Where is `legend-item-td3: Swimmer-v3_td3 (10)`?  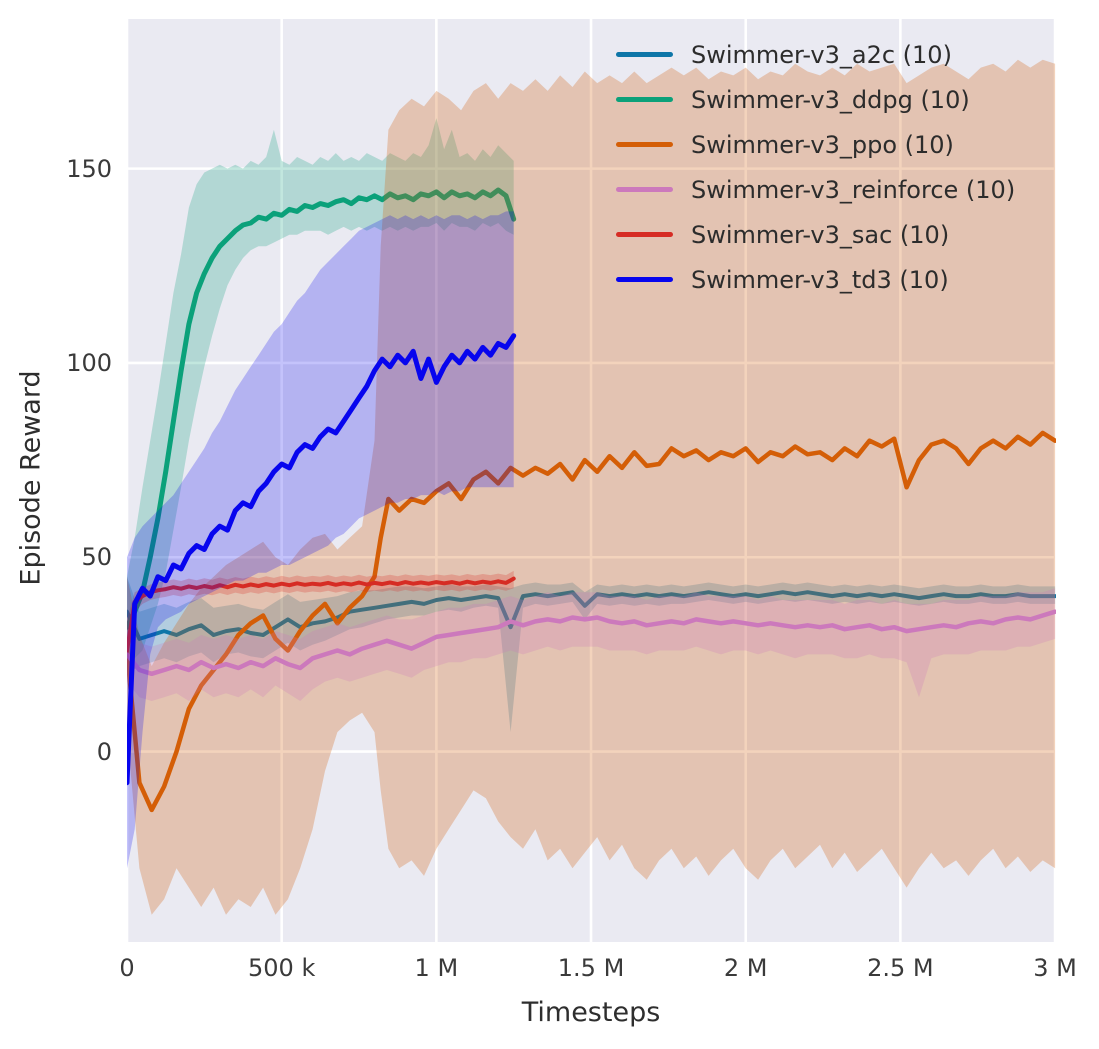
legend-item-td3: Swimmer-v3_td3 (10) is located at coordinates (815, 279).